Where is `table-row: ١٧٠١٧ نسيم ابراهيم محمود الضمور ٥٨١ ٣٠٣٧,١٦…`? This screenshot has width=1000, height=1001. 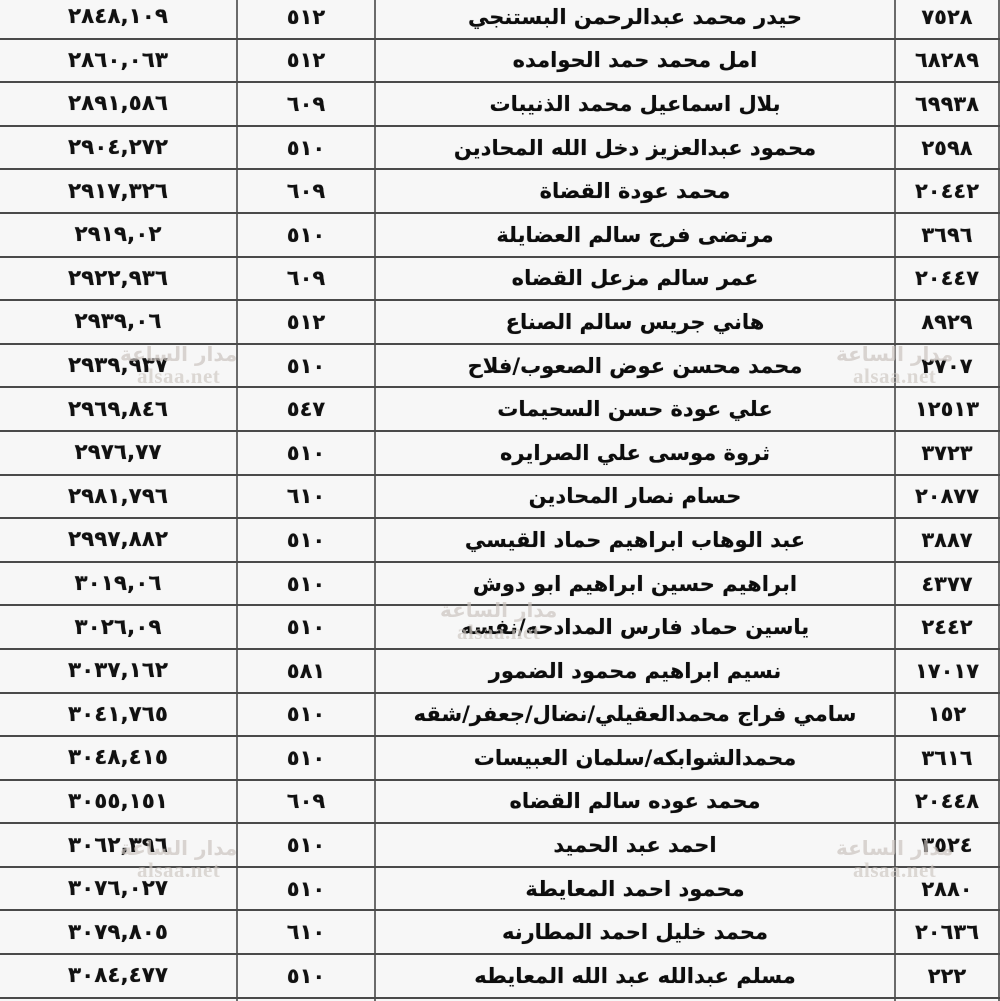
table-row: ١٧٠١٧ نسيم ابراهيم محمود الضمور ٥٨١ ٣٠٣٧,١٦… is located at coordinates (500, 670).